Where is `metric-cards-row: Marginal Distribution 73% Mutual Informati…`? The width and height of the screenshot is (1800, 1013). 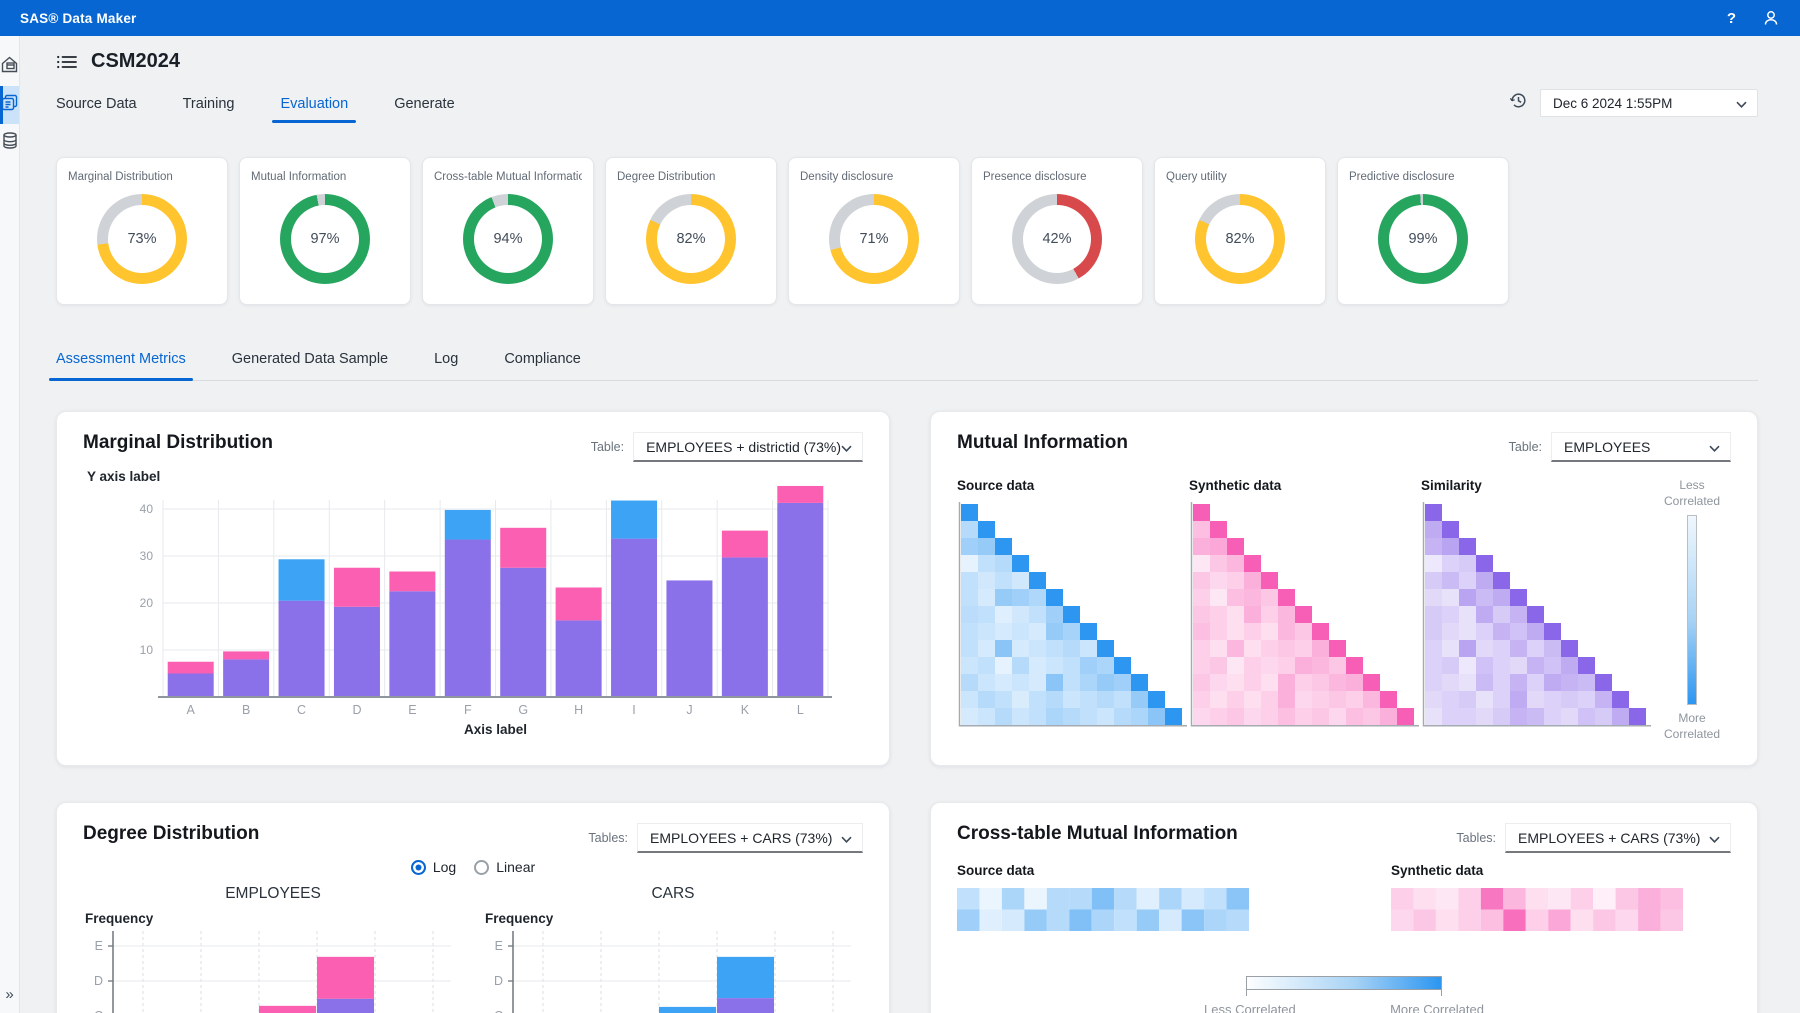 metric-cards-row: Marginal Distribution 73% Mutual Informati… is located at coordinates (907, 231).